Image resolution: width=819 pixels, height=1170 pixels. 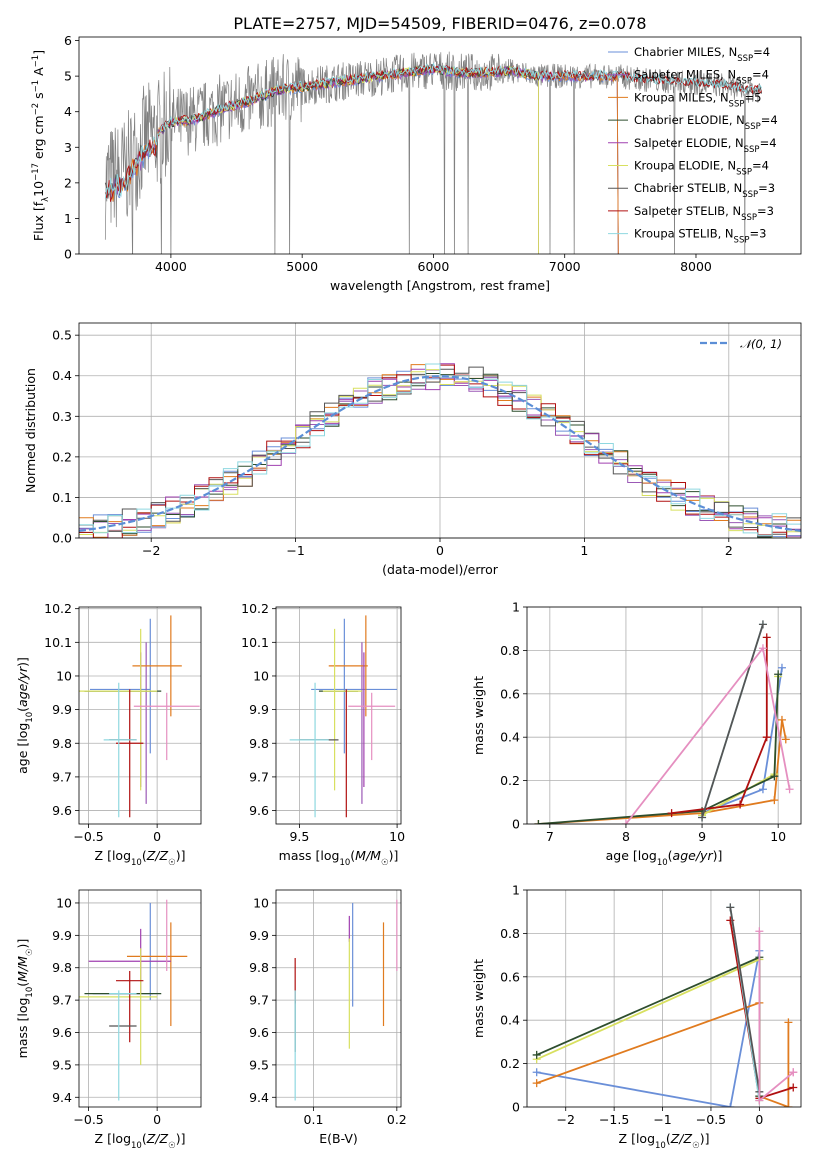 What do you see at coordinates (704, 190) in the screenshot?
I see `legend-entry: Chabrier STELIB, NSSP=3` at bounding box center [704, 190].